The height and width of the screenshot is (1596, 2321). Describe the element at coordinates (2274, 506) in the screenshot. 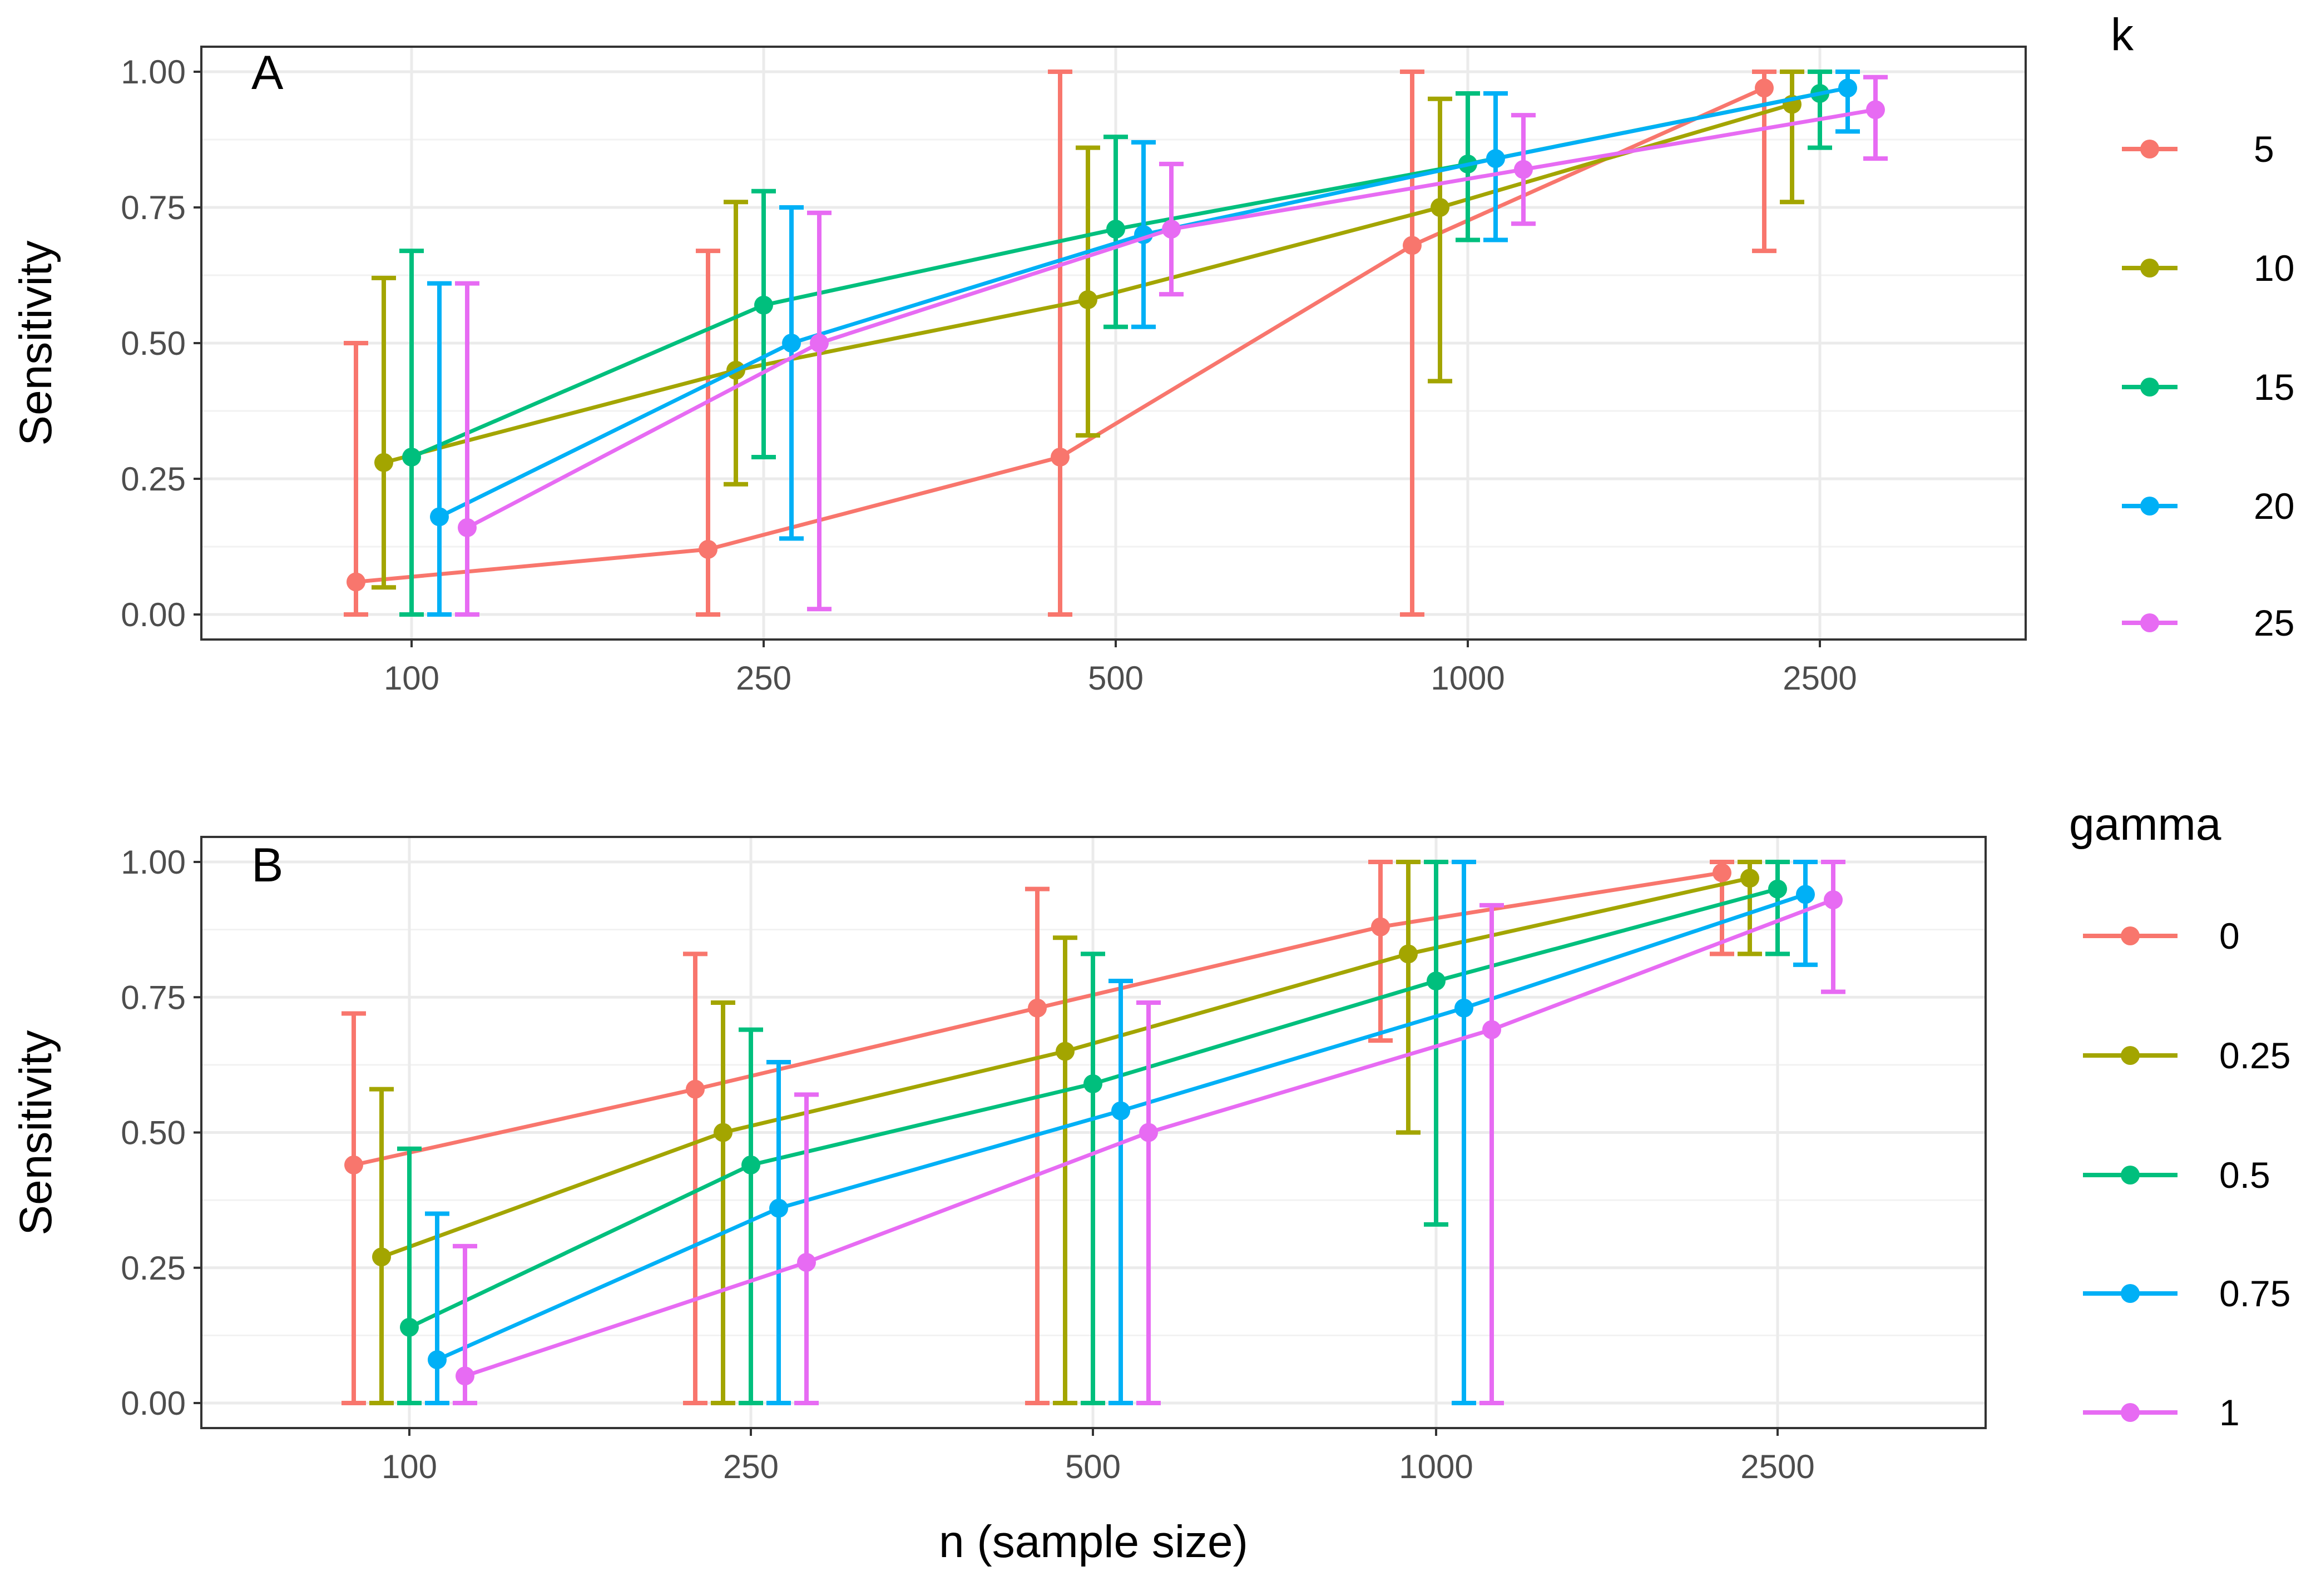

I see `legend-label: 20` at that location.